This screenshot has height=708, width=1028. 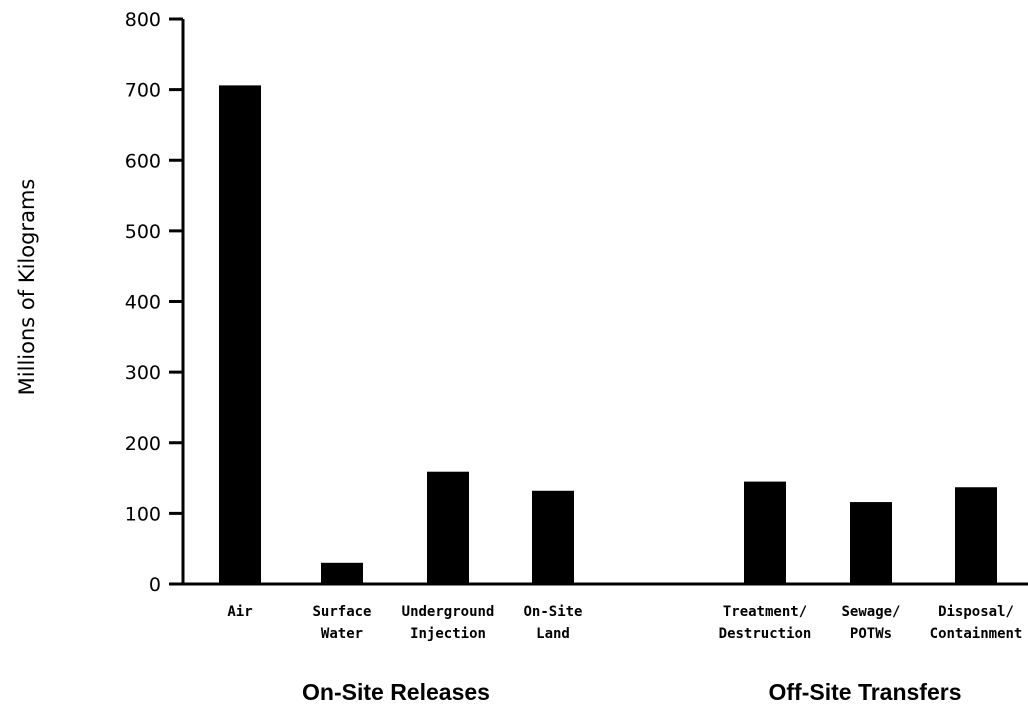 What do you see at coordinates (448, 634) in the screenshot?
I see `x-category-label-line: Injection` at bounding box center [448, 634].